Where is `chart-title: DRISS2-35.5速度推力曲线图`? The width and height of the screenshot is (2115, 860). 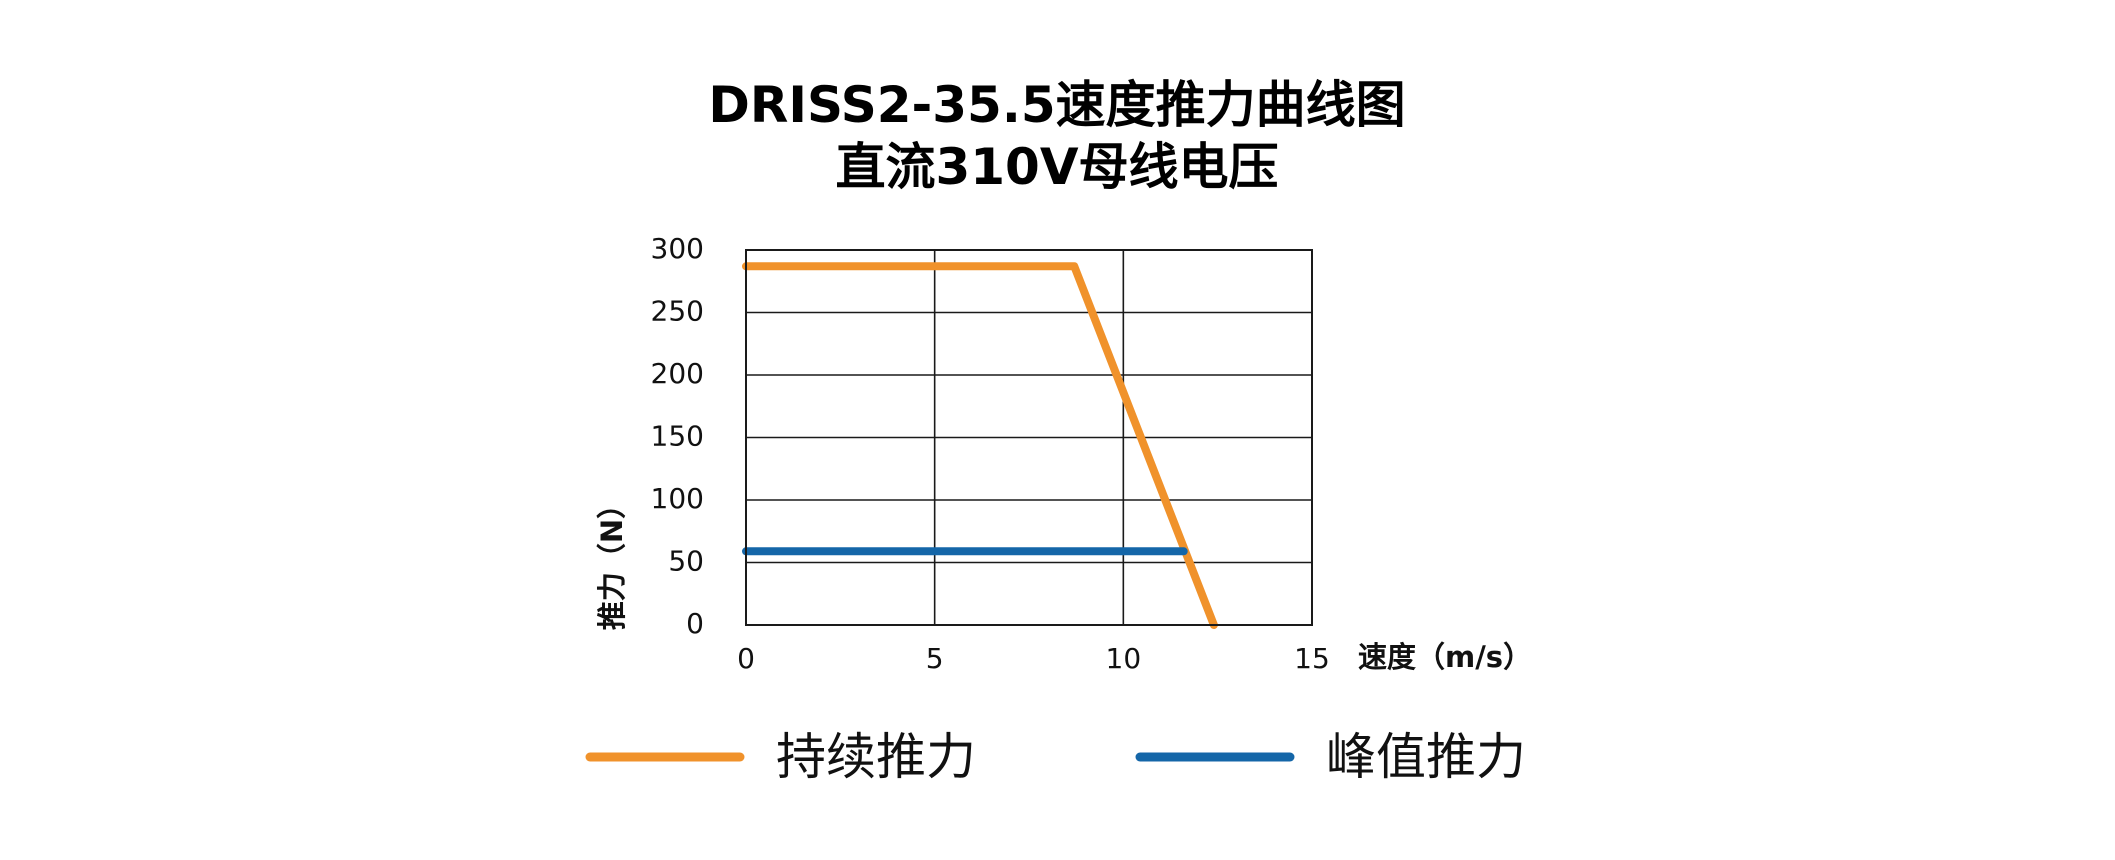
chart-title: DRISS2-35.5速度推力曲线图 is located at coordinates (1056, 105).